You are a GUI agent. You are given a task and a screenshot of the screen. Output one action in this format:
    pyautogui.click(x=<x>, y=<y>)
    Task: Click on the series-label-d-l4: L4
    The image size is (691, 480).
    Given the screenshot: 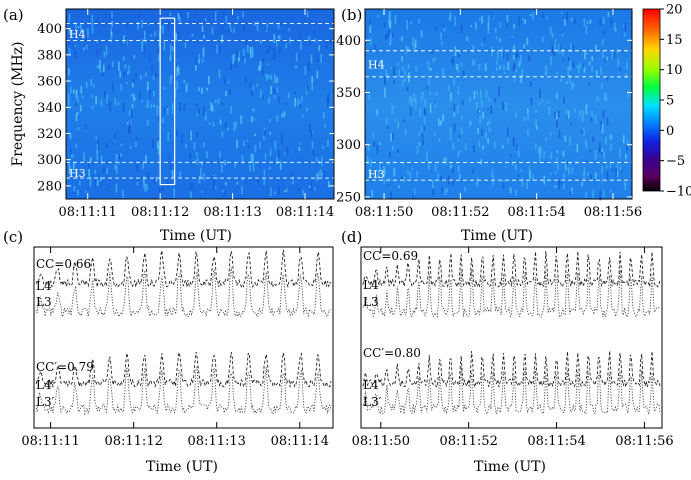 What is the action you would take?
    pyautogui.click(x=371, y=285)
    